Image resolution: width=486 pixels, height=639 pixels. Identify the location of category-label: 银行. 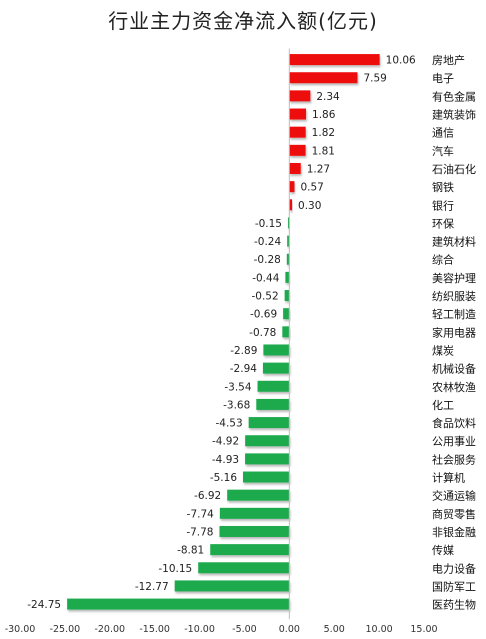
(443, 205).